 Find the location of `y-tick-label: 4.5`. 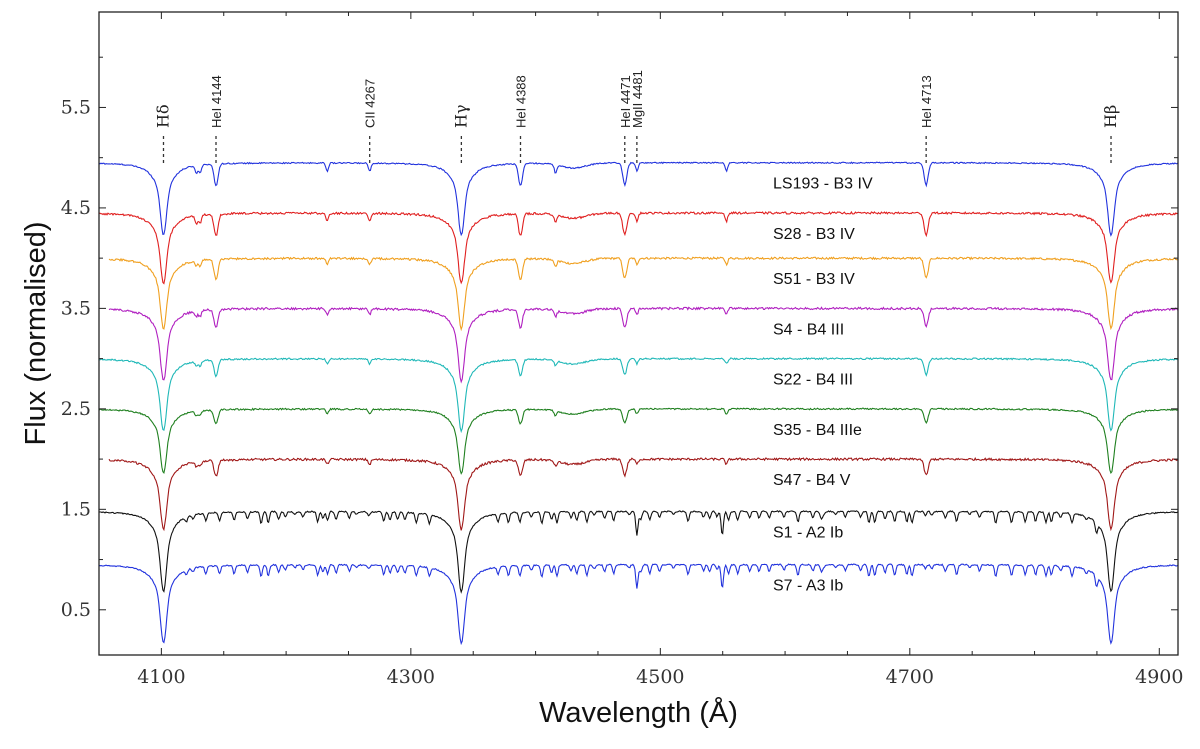

y-tick-label: 4.5 is located at coordinates (76, 208).